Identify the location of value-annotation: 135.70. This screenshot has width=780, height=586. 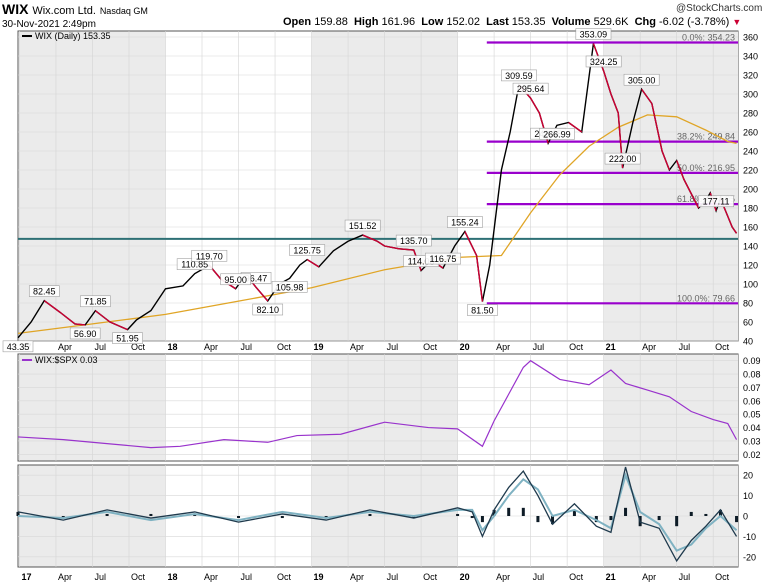
(414, 241).